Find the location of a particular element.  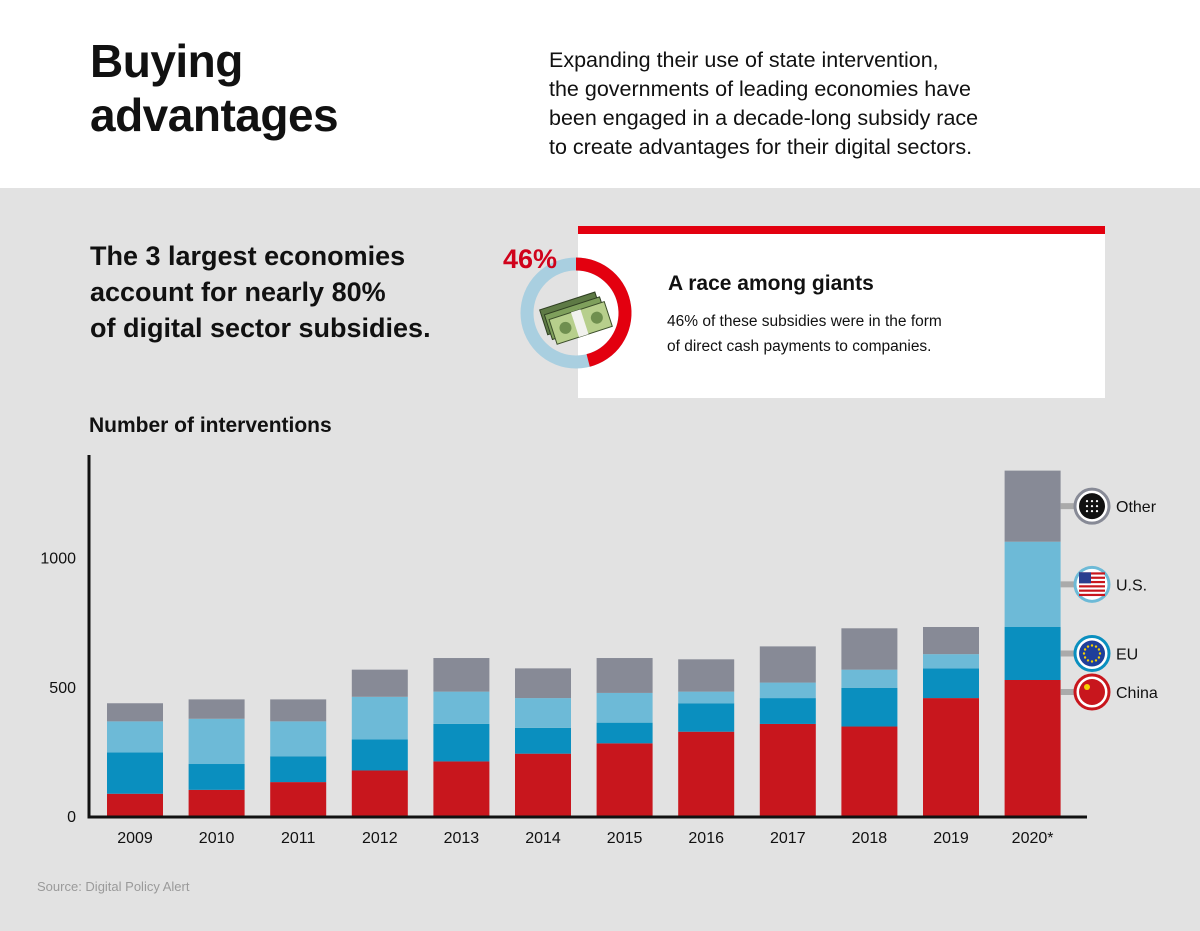

x-tick-label: 2014 is located at coordinates (543, 838).